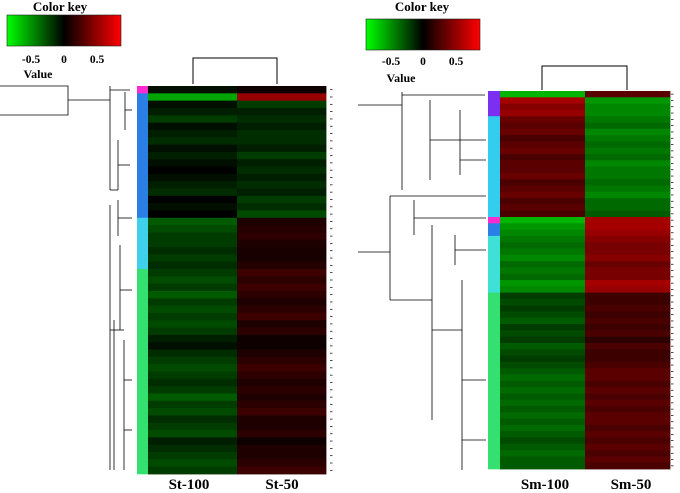  What do you see at coordinates (60, 7) in the screenshot?
I see `st-color-key-title: Color key` at bounding box center [60, 7].